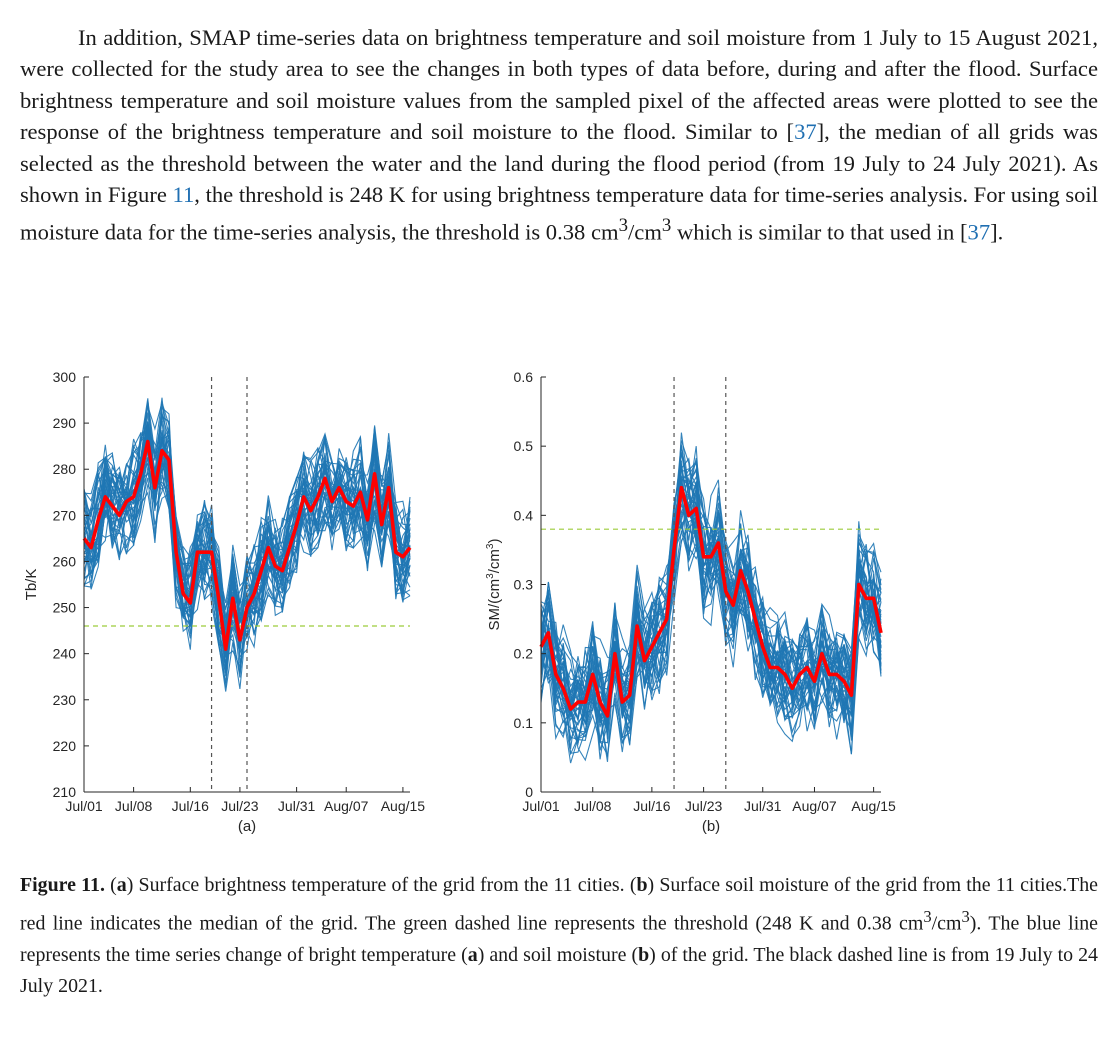 Image resolution: width=1120 pixels, height=1041 pixels. Describe the element at coordinates (524, 585) in the screenshot. I see `y-tick-label: 0.3` at that location.